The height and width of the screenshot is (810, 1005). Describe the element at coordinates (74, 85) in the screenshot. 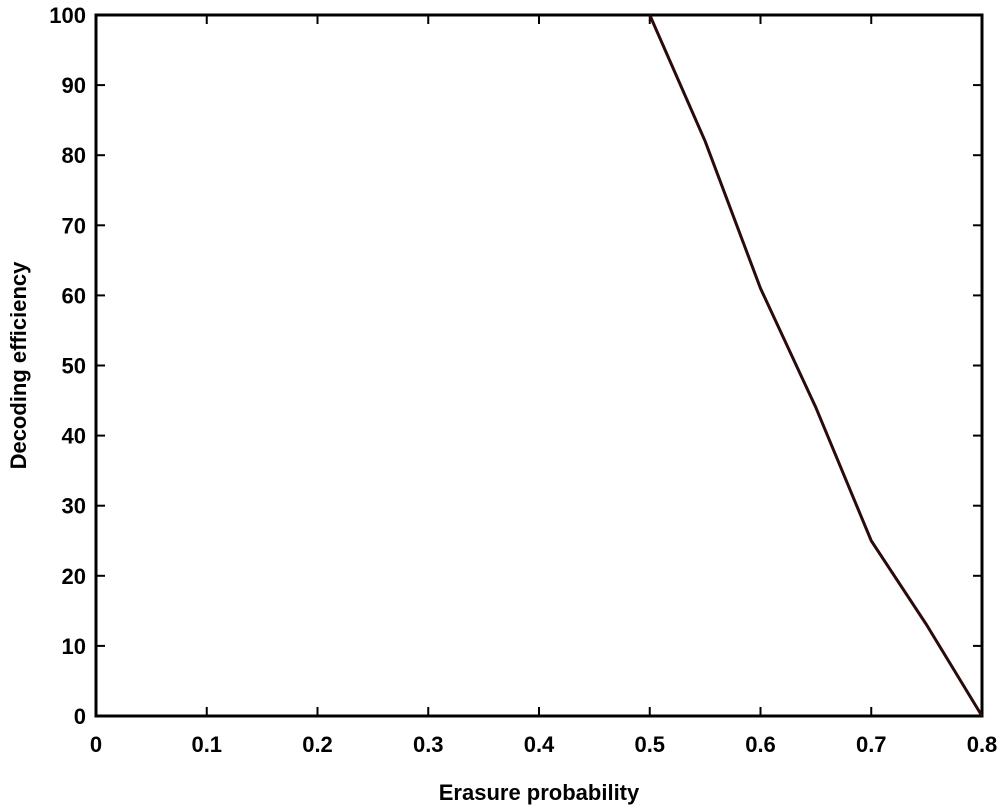

I see `y-tick-label: 90` at that location.